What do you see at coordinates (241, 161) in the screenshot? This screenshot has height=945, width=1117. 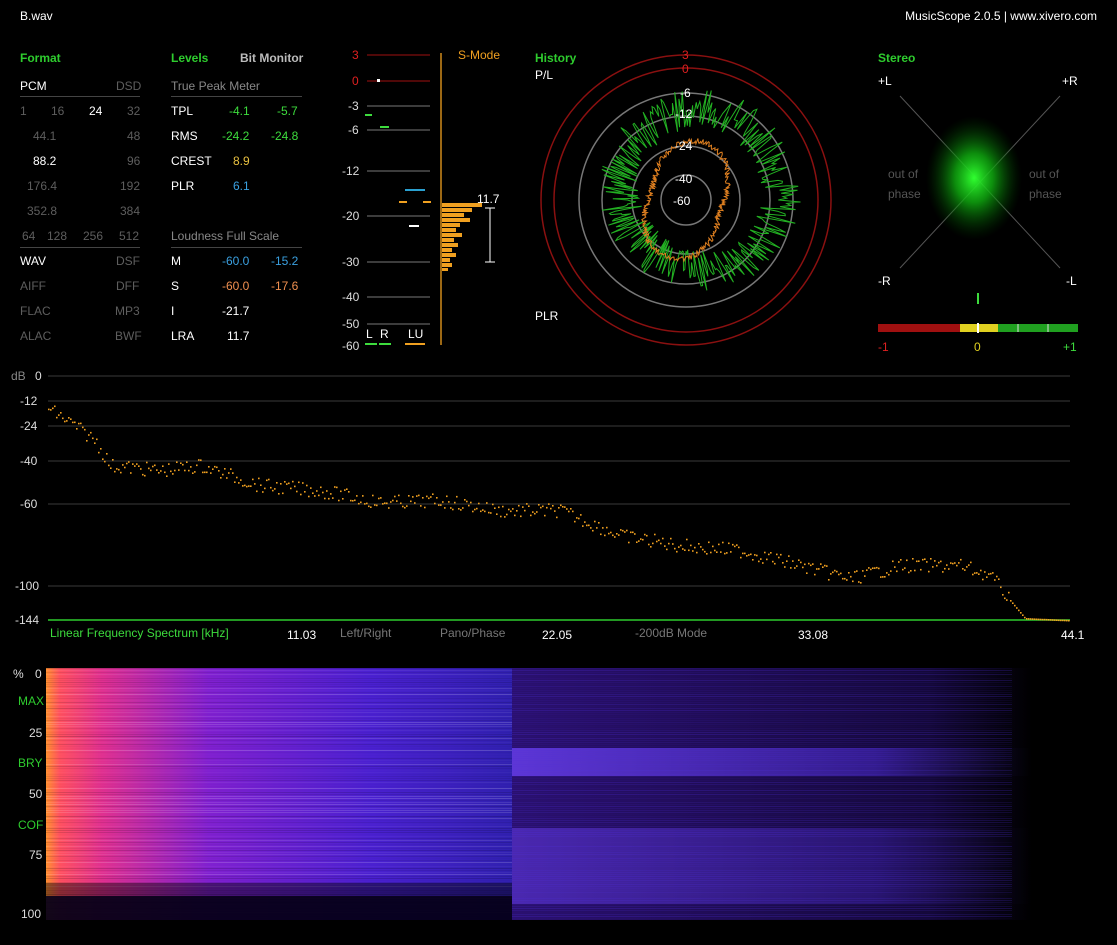 I see `crest-value: 8.9` at bounding box center [241, 161].